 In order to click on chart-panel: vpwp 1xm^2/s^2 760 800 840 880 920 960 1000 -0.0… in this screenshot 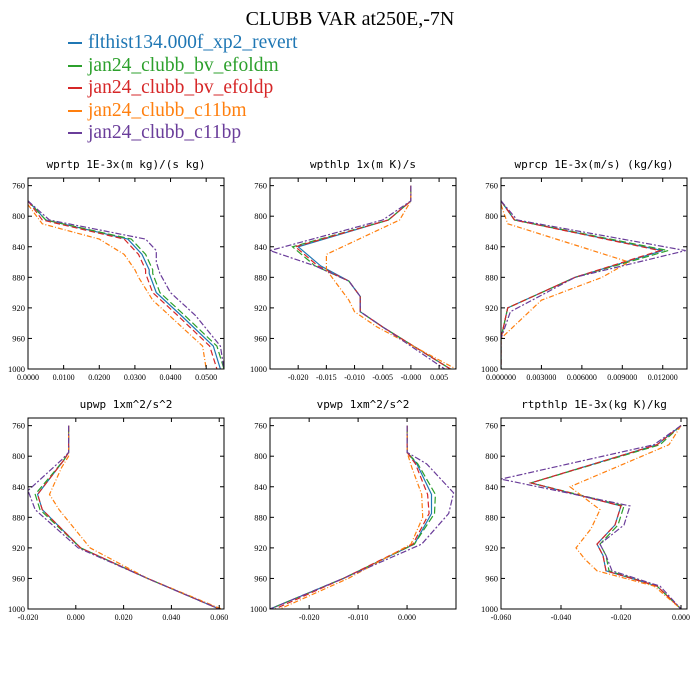, I will do `click(353, 510)`.